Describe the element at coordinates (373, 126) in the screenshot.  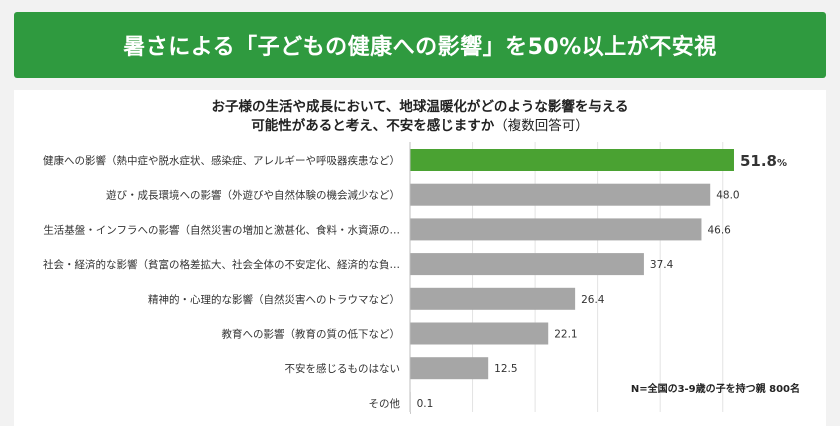
I see `chart-title-line2: 可能性があると考え、不安を感じますか` at that location.